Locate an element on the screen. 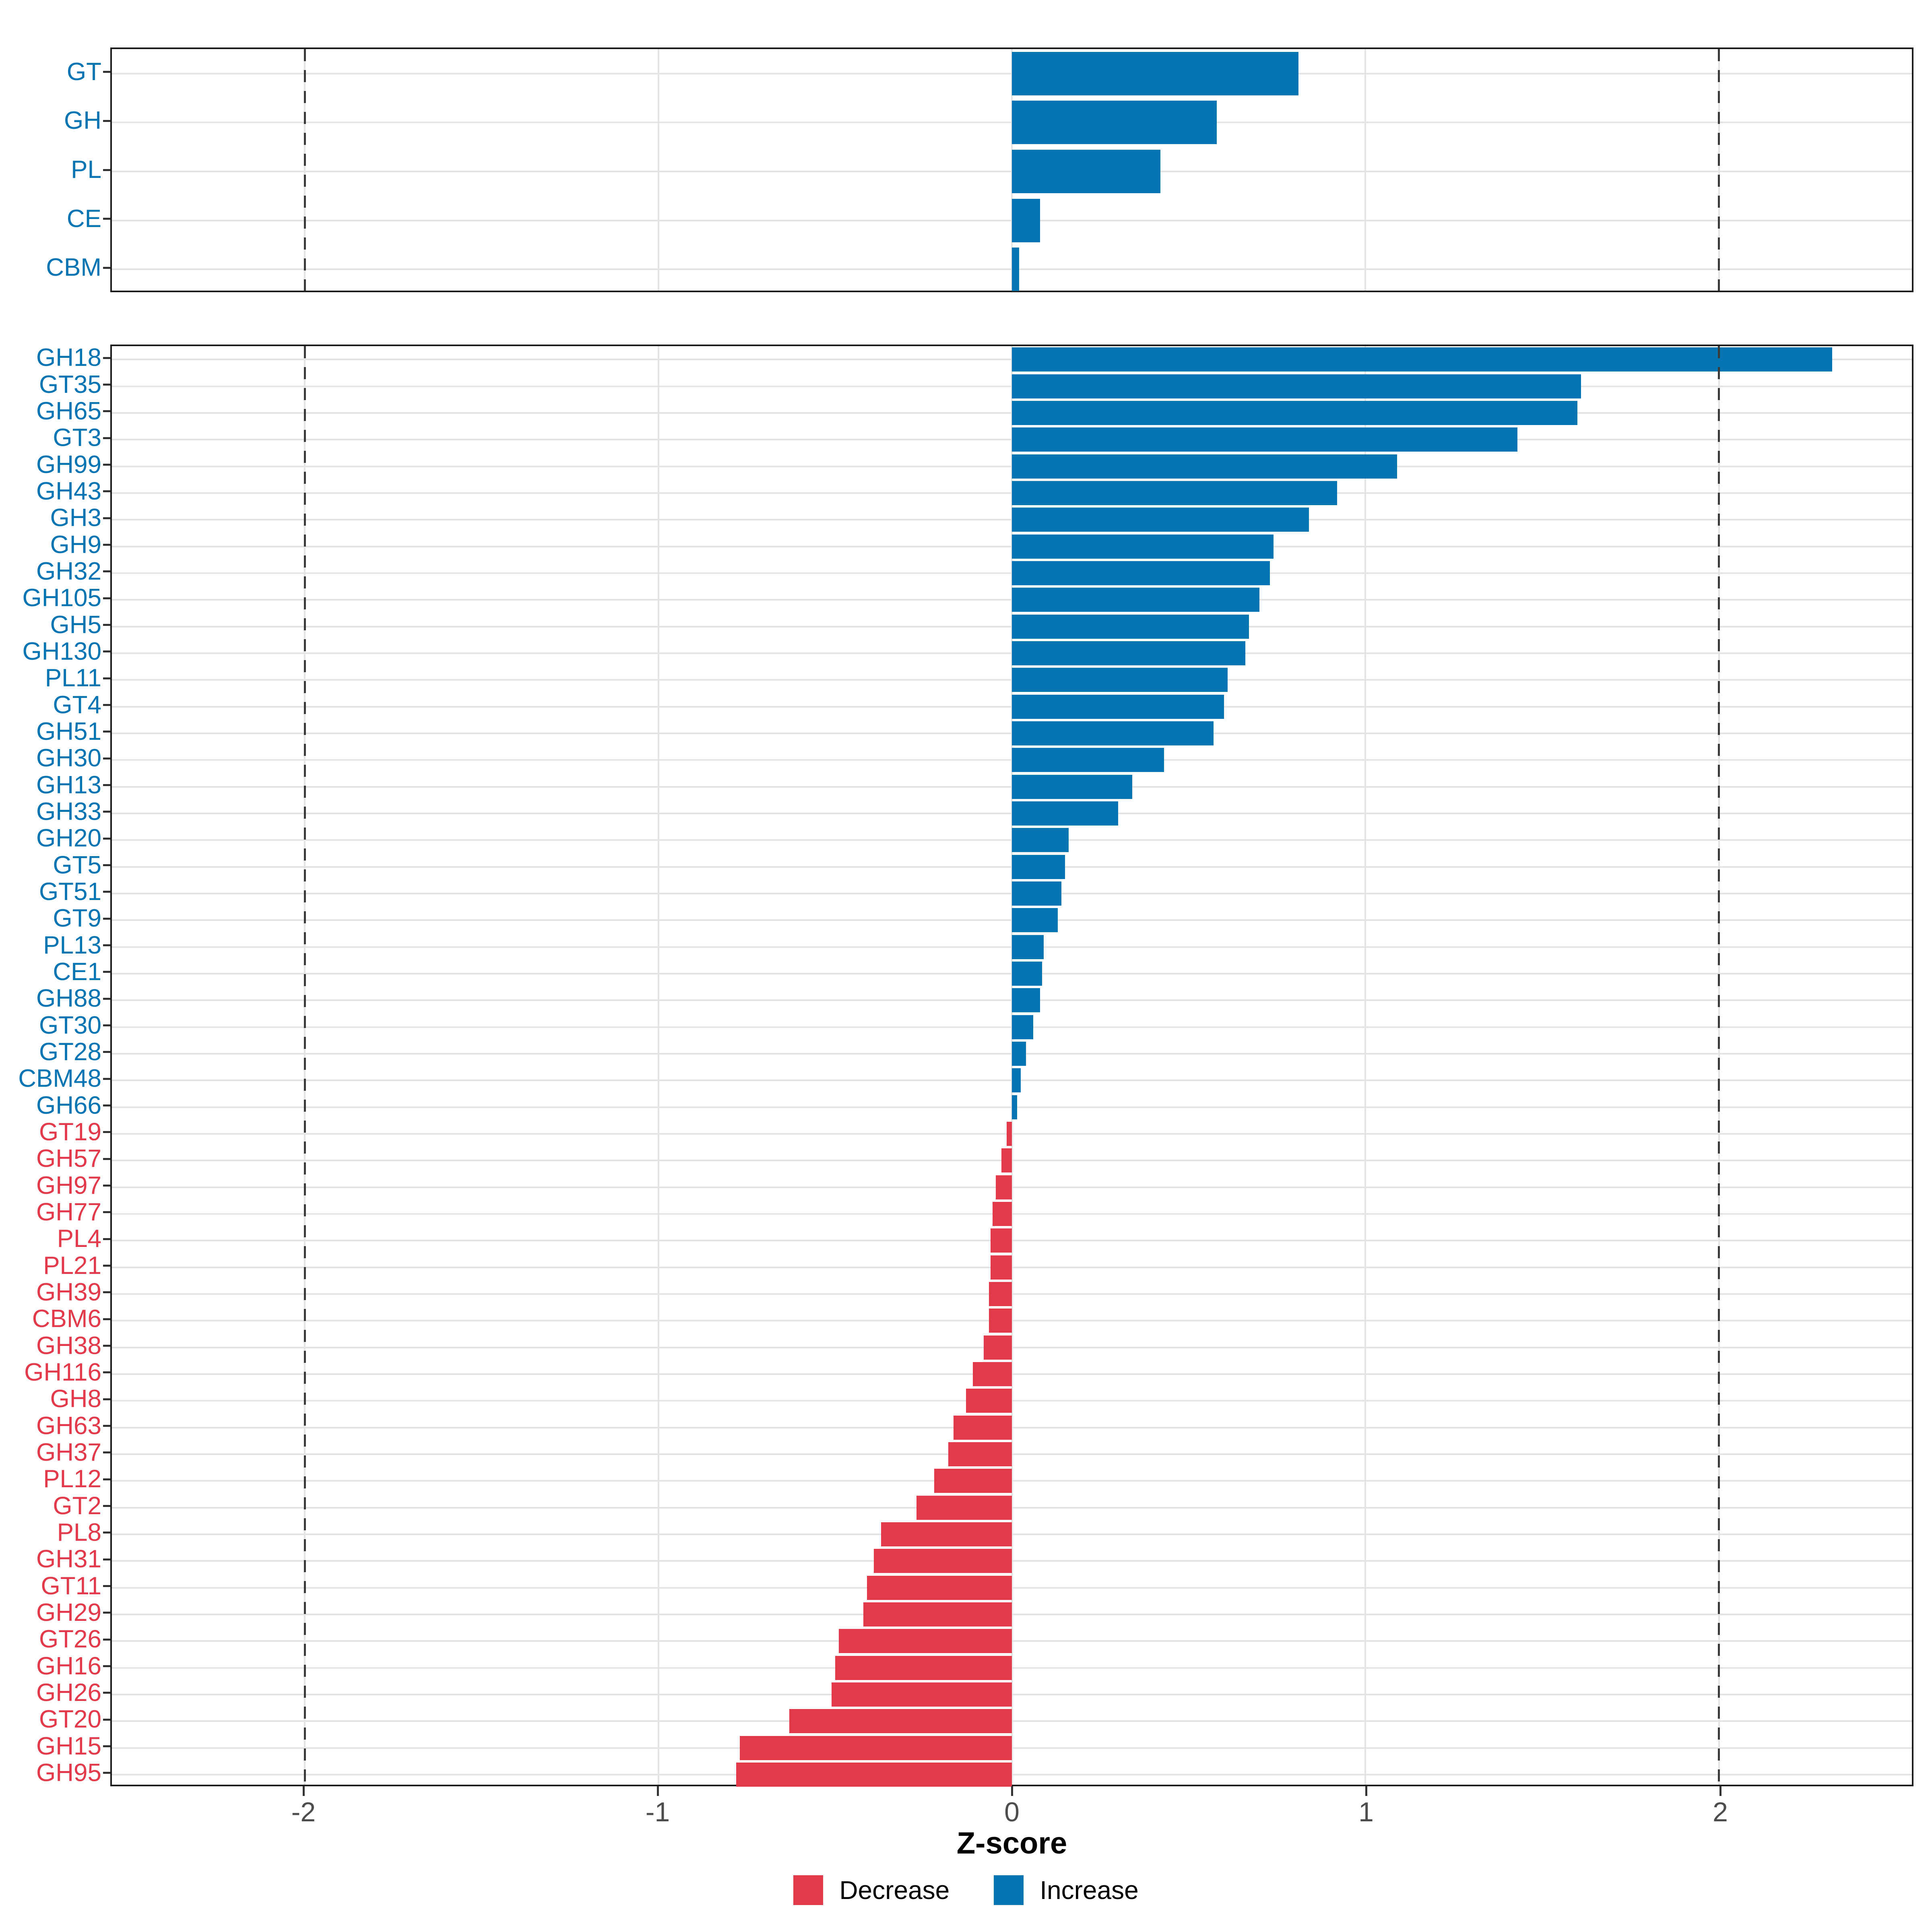  category-label-ce: CE is located at coordinates (83, 218).